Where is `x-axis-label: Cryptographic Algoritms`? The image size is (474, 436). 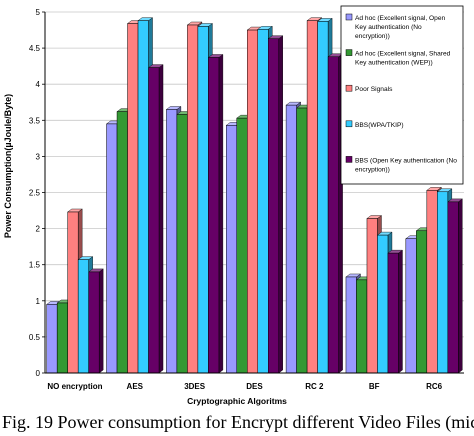 x-axis-label: Cryptographic Algoritms is located at coordinates (237, 401).